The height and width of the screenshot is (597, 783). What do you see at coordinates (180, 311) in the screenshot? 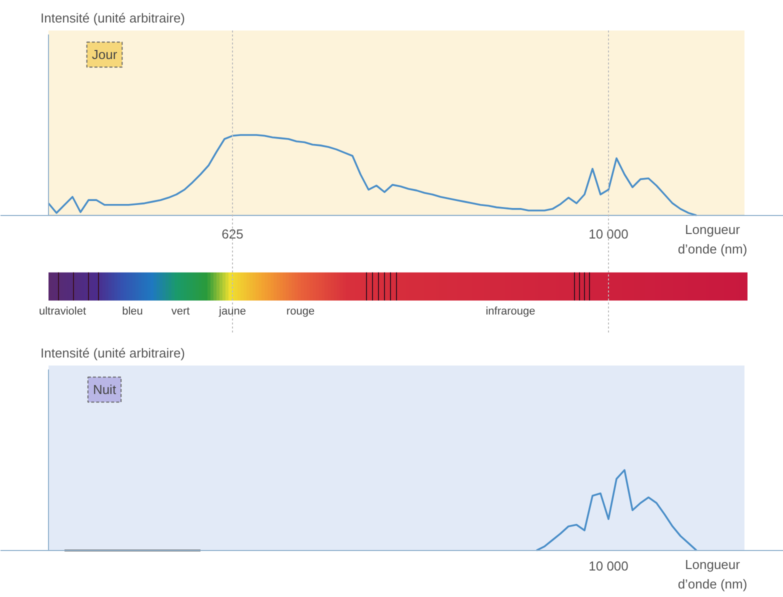
I see `text: vert` at bounding box center [180, 311].